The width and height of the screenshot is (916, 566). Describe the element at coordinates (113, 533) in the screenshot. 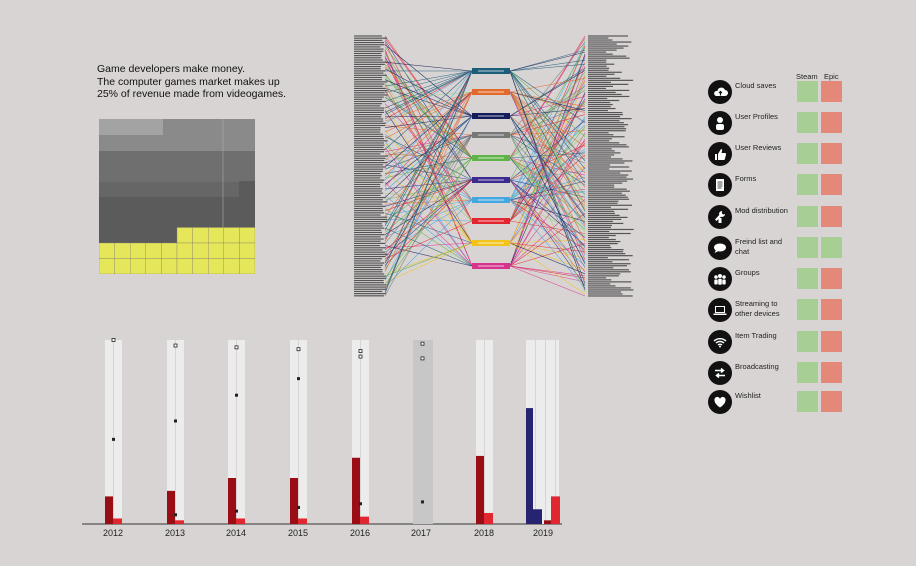

I see `year-label: 2012` at that location.